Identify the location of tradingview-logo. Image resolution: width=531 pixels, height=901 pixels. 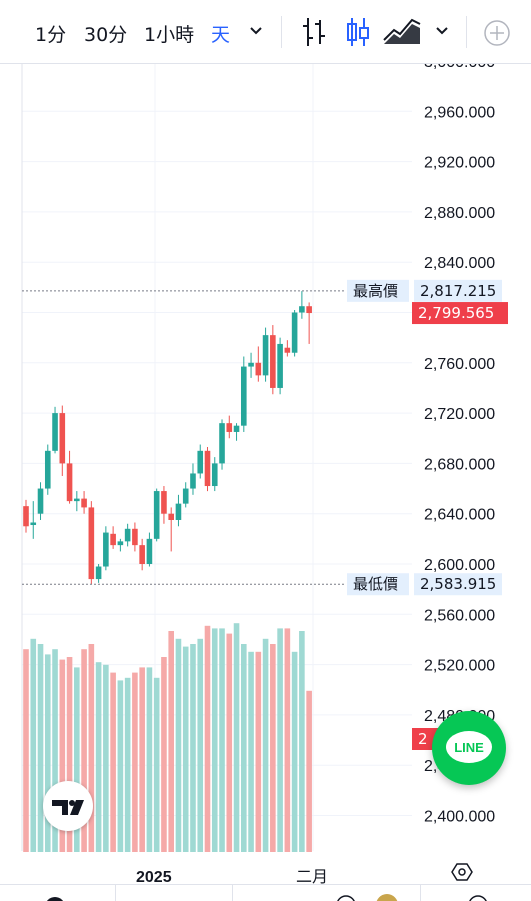
(68, 806).